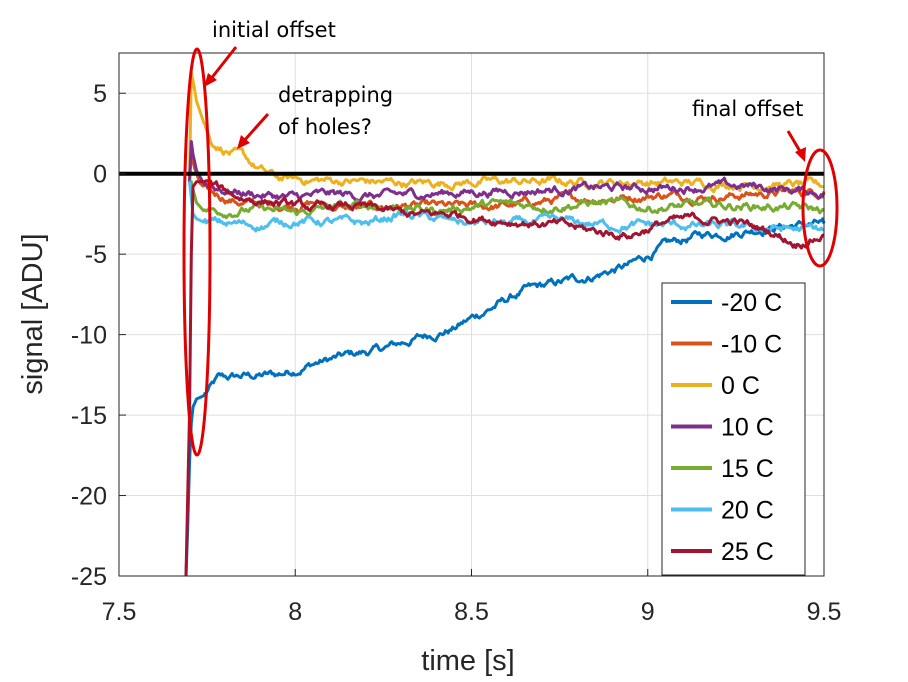  What do you see at coordinates (243, 142) in the screenshot?
I see `detrapping-arrowhead` at bounding box center [243, 142].